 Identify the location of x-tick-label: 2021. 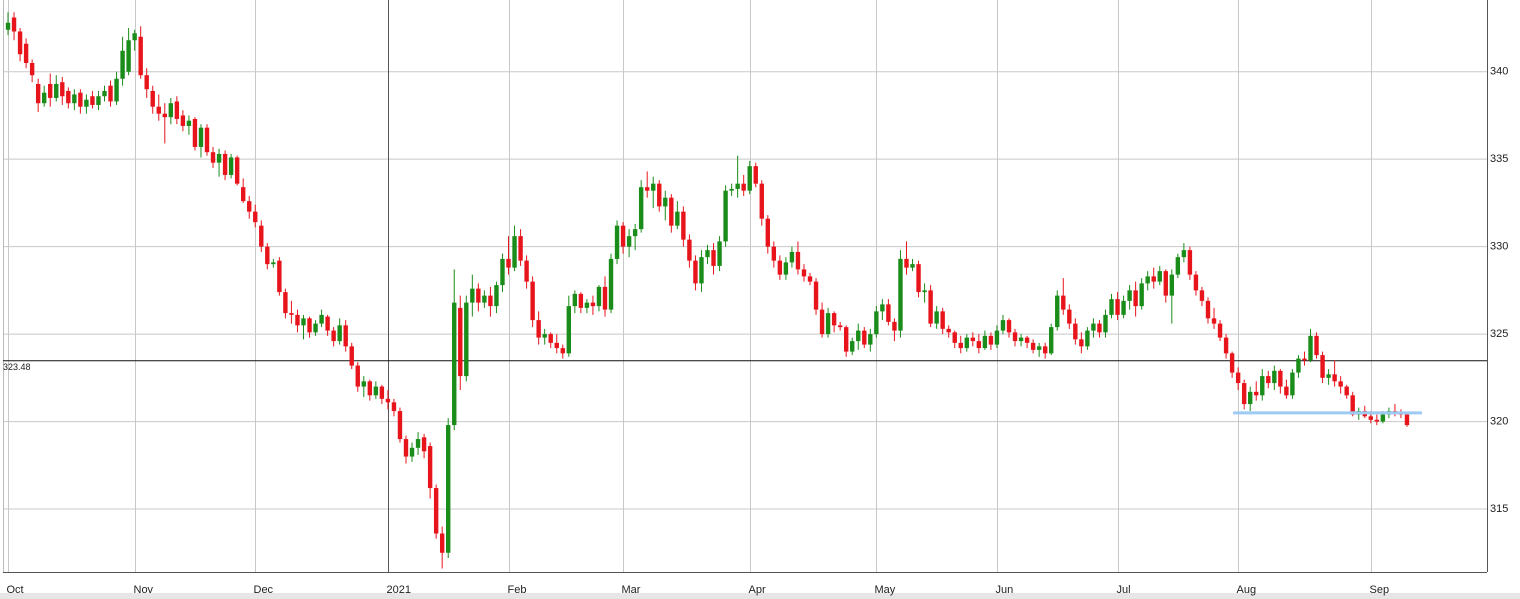
(399, 590).